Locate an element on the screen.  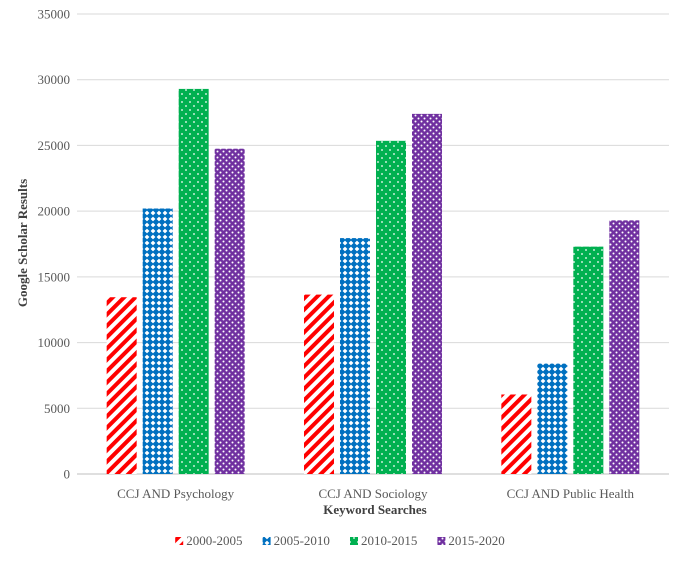
bar-2010-2015-ccj-and-psychology is located at coordinates (193, 281).